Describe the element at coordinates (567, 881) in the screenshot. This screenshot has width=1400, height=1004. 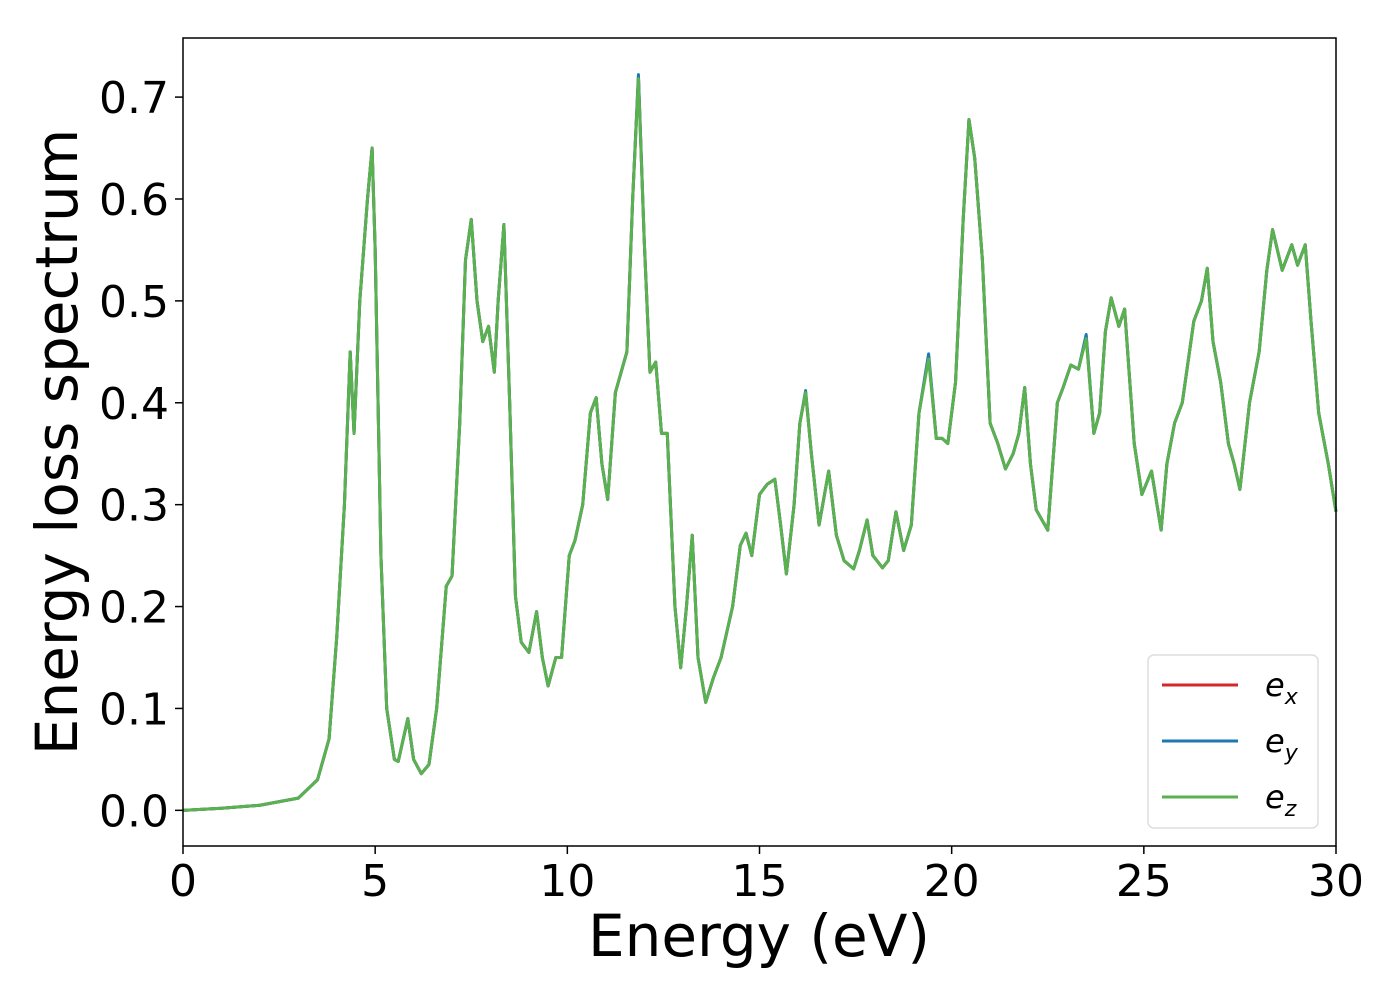
I see `x-tick-label: 10` at that location.